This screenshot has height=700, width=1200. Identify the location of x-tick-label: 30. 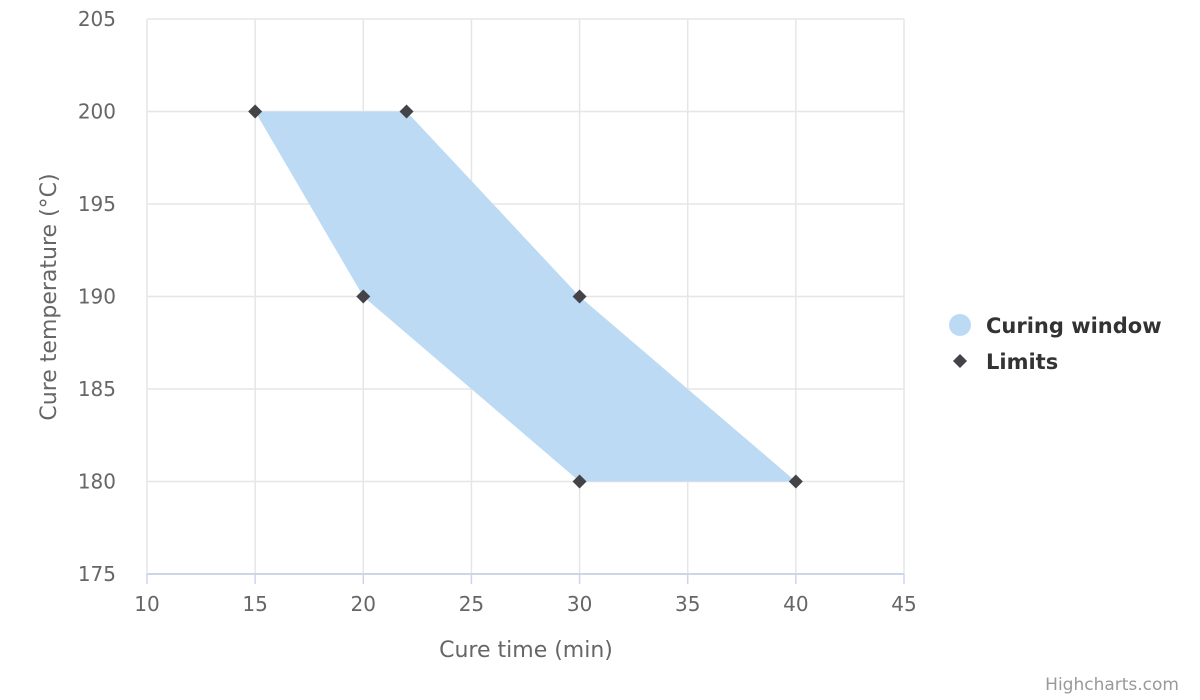
(579, 604).